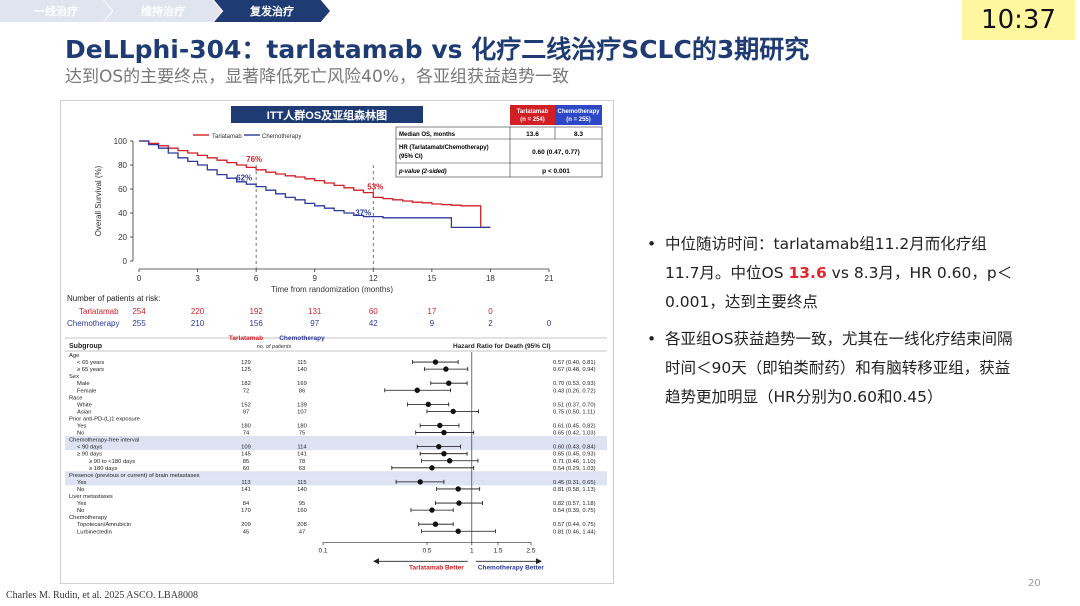  What do you see at coordinates (91, 497) in the screenshot?
I see `forest-subgroup-header: Liver metastases` at bounding box center [91, 497].